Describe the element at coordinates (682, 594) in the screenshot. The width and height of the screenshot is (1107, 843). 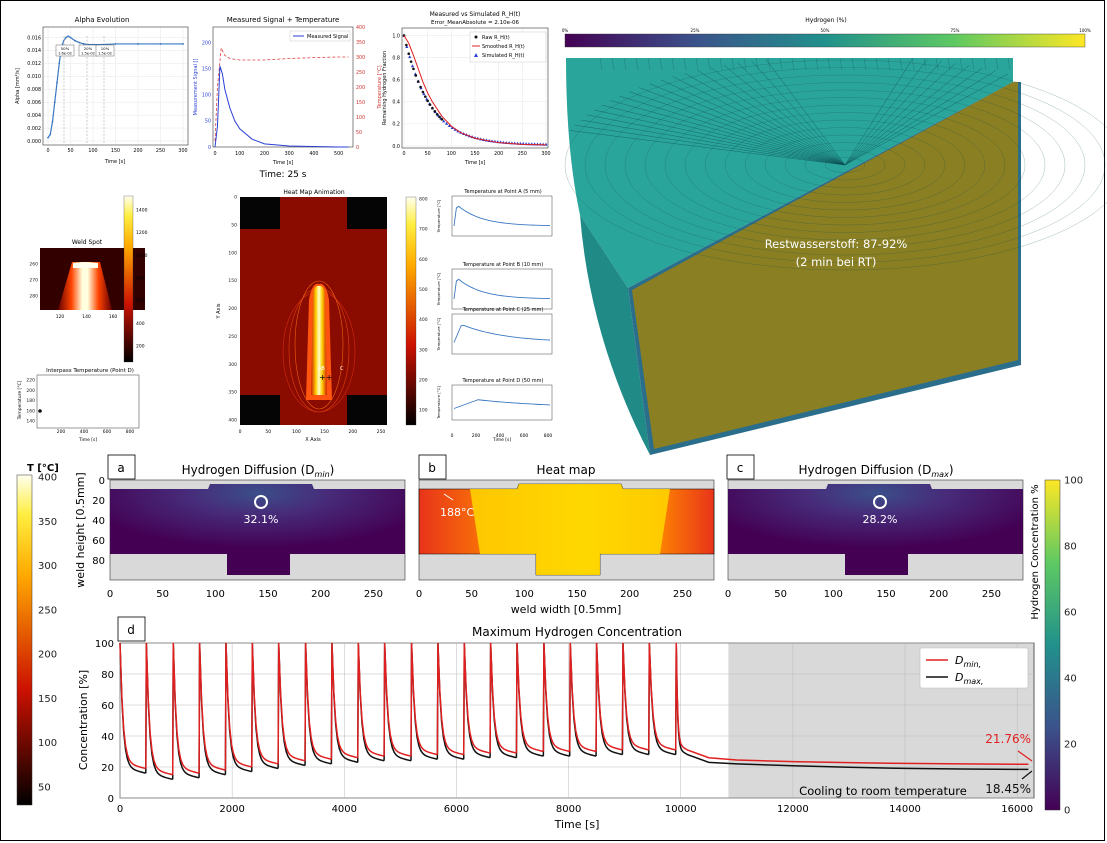
I see `panel-xtick: 250` at that location.